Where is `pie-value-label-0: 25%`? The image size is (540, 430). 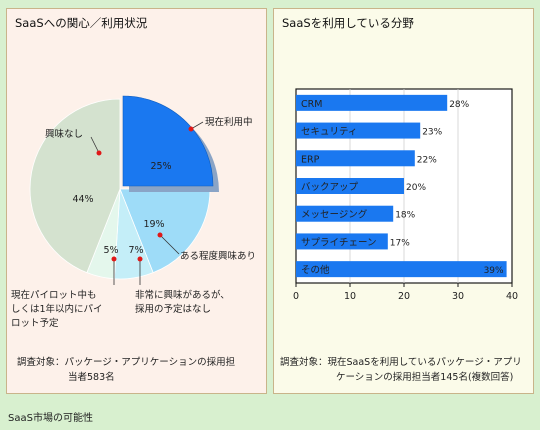 pie-value-label-0: 25% is located at coordinates (160, 166).